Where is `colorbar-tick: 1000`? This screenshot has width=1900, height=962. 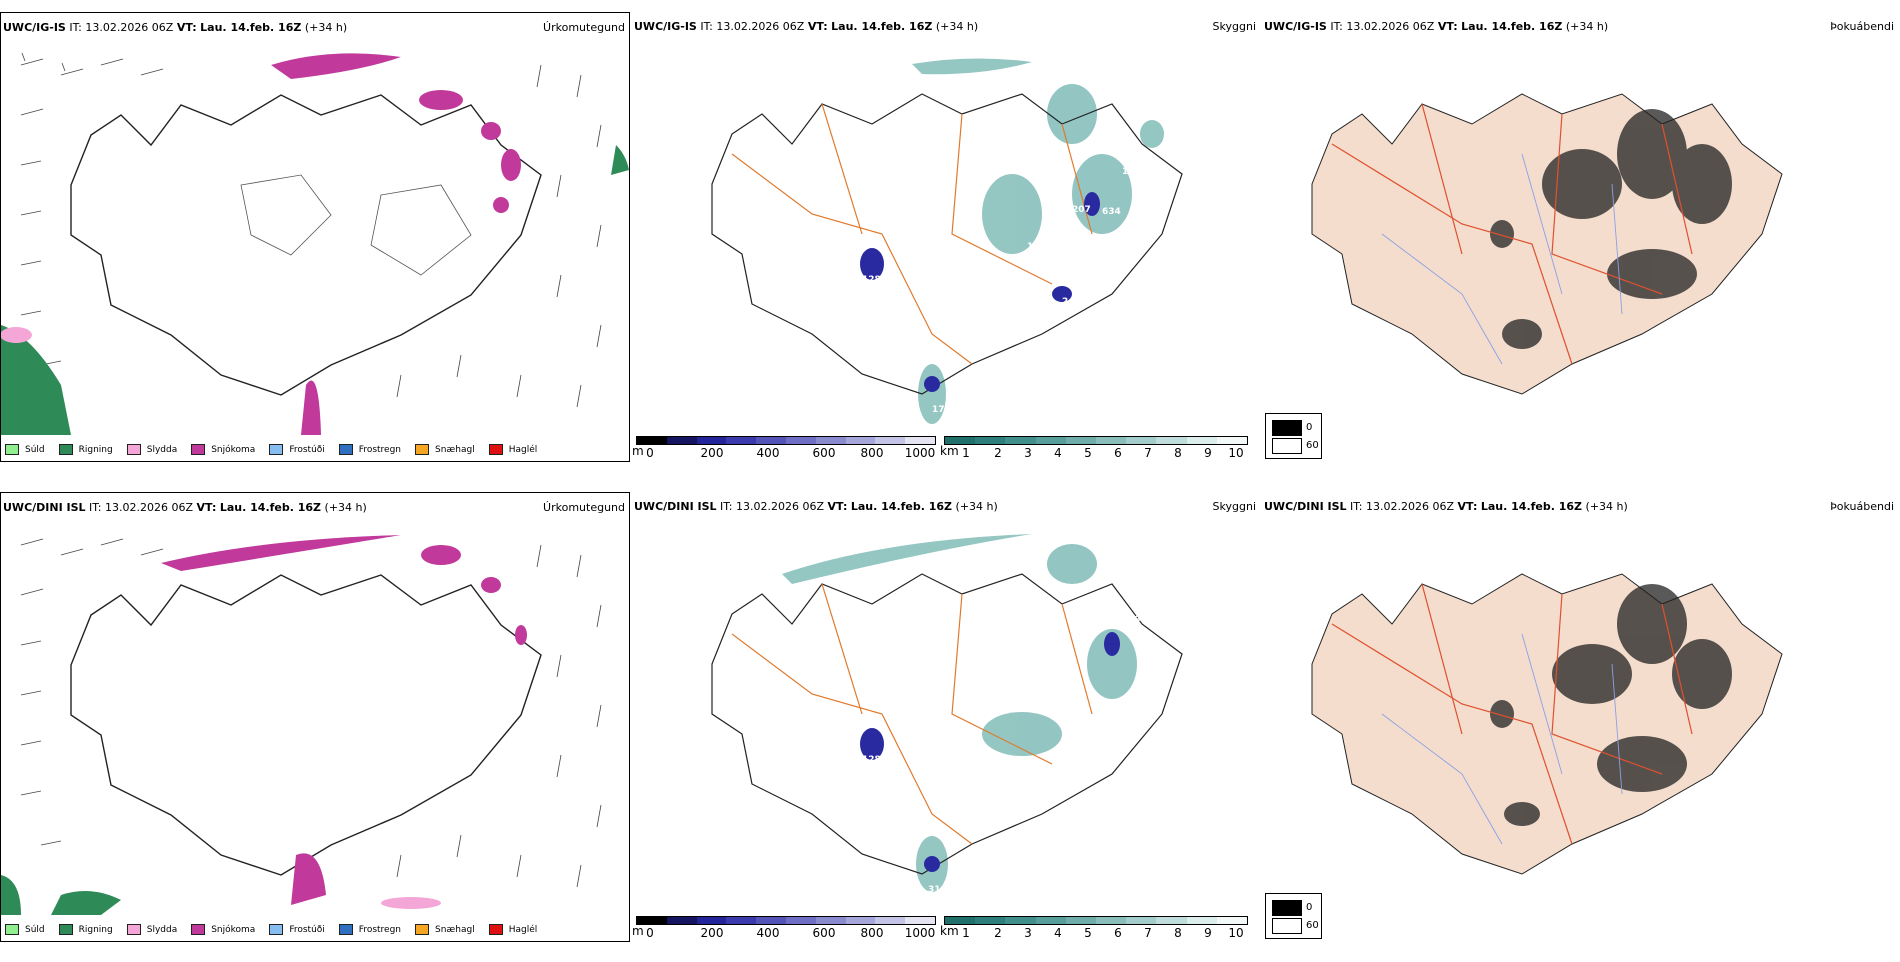 colorbar-tick: 1000 is located at coordinates (920, 453).